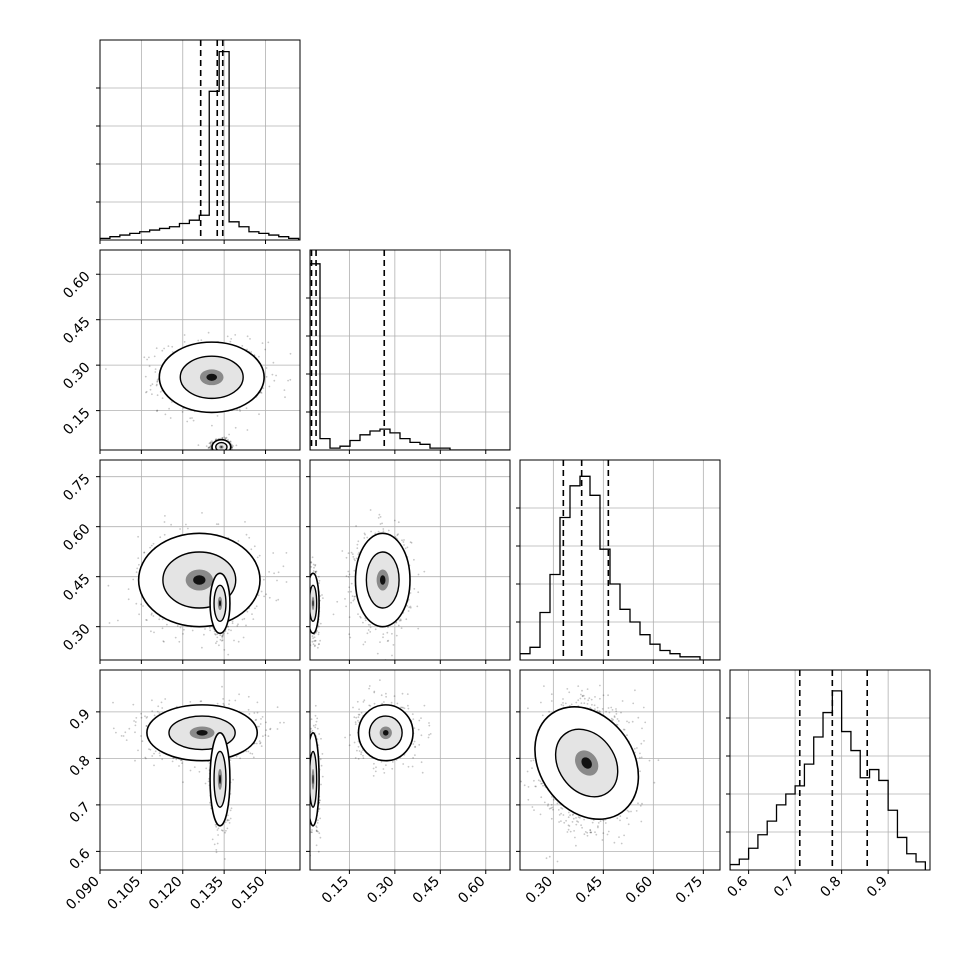  Describe the element at coordinates (200, 140) in the screenshot. I see `panel-frame` at that location.